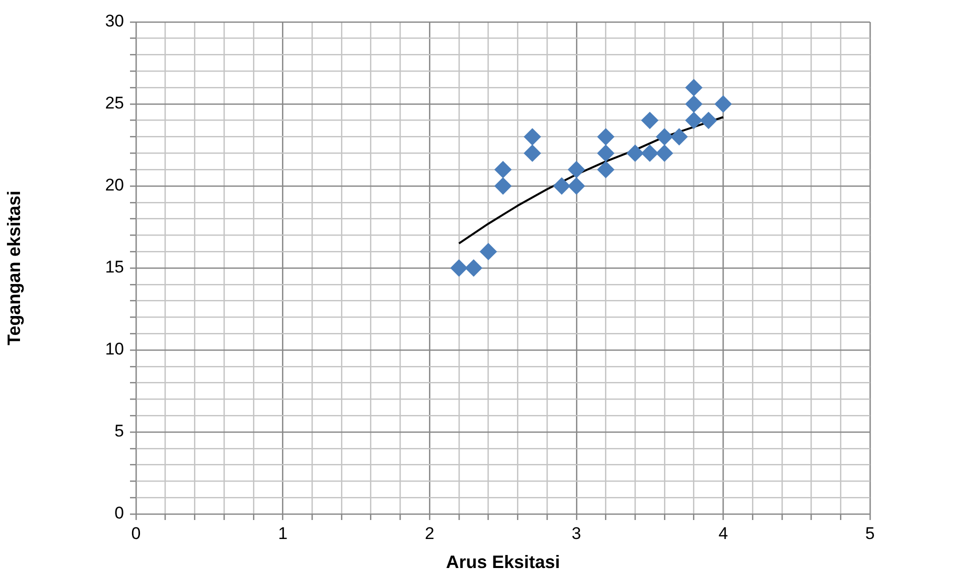 The height and width of the screenshot is (578, 974). I want to click on x-axis-title: Arus Eksitasi, so click(503, 562).